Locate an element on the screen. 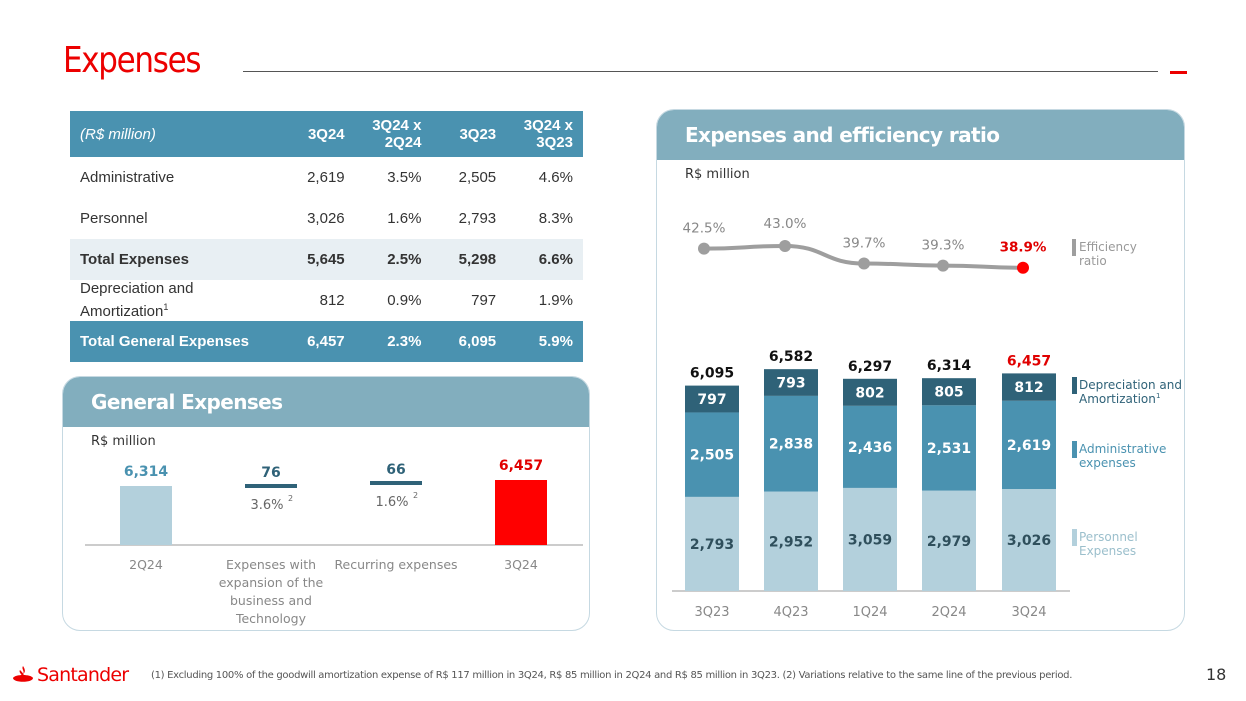  table-cell: 6,457 is located at coordinates (309, 341).